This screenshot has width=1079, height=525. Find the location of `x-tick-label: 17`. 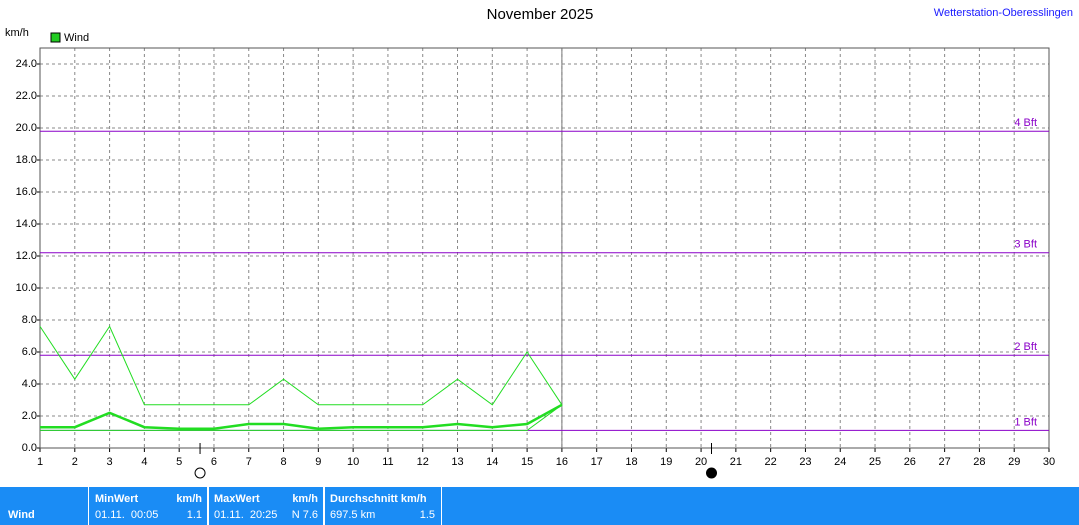

x-tick-label: 17 is located at coordinates (597, 462).